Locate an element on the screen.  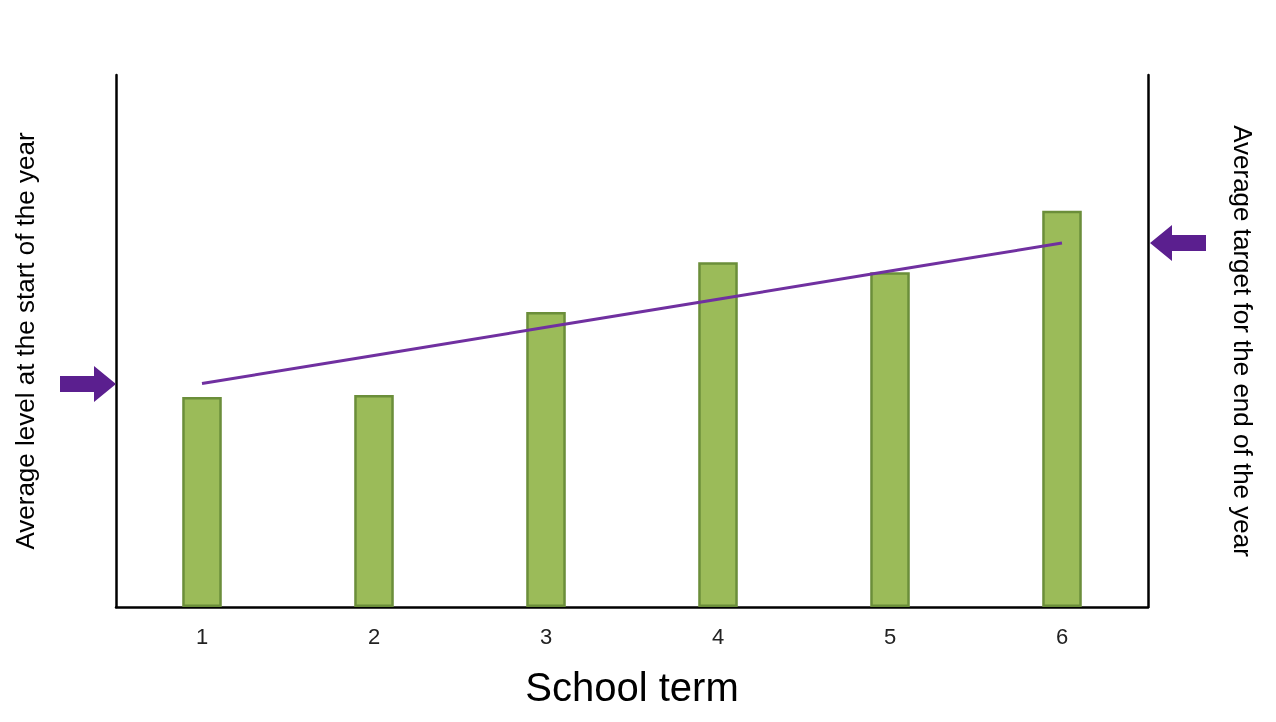
x-tick-label: 6 is located at coordinates (1062, 636).